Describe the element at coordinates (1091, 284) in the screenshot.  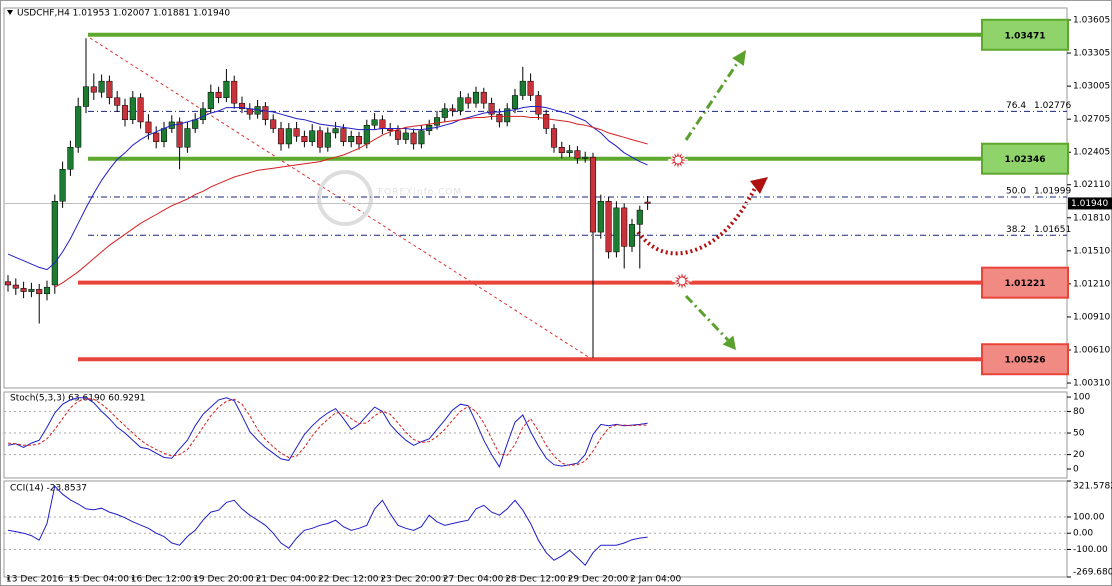
I see `y-tick-label: 1.01210` at that location.